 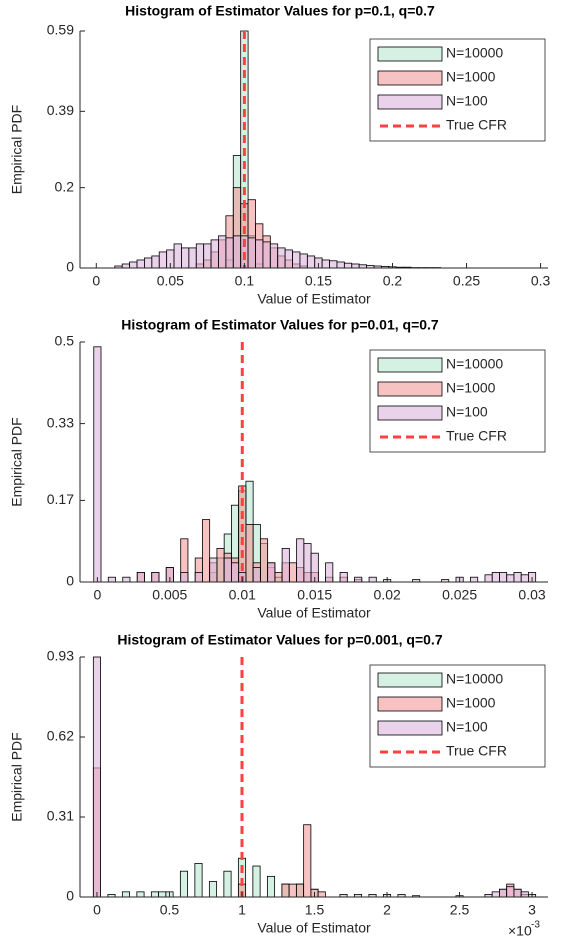 What do you see at coordinates (541, 281) in the screenshot?
I see `x-tick-label: 0.3` at bounding box center [541, 281].